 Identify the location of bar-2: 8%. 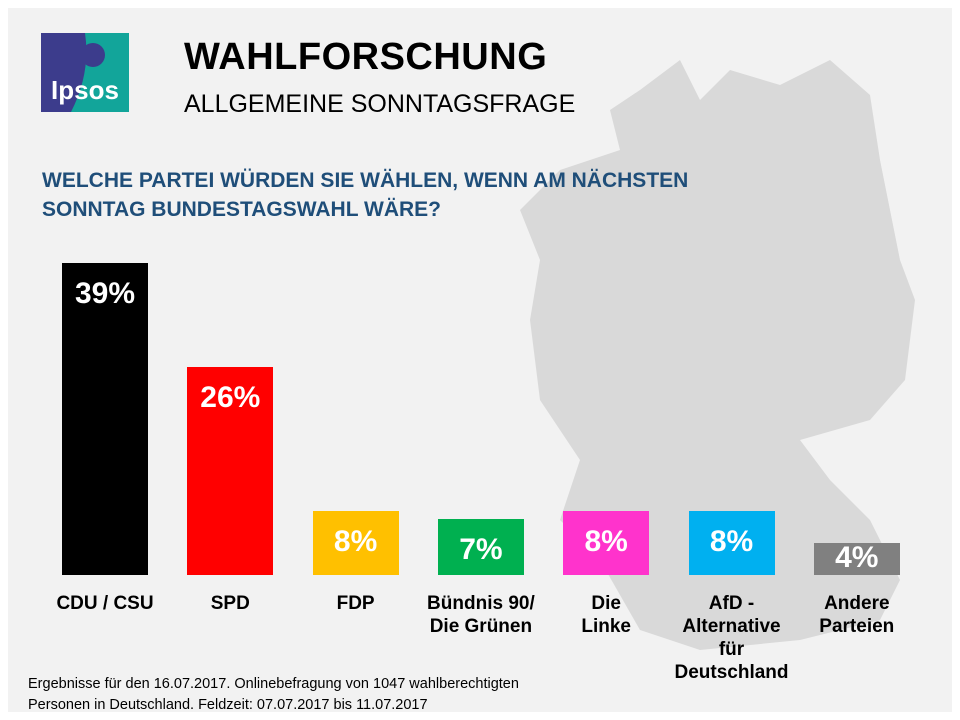
(355, 543).